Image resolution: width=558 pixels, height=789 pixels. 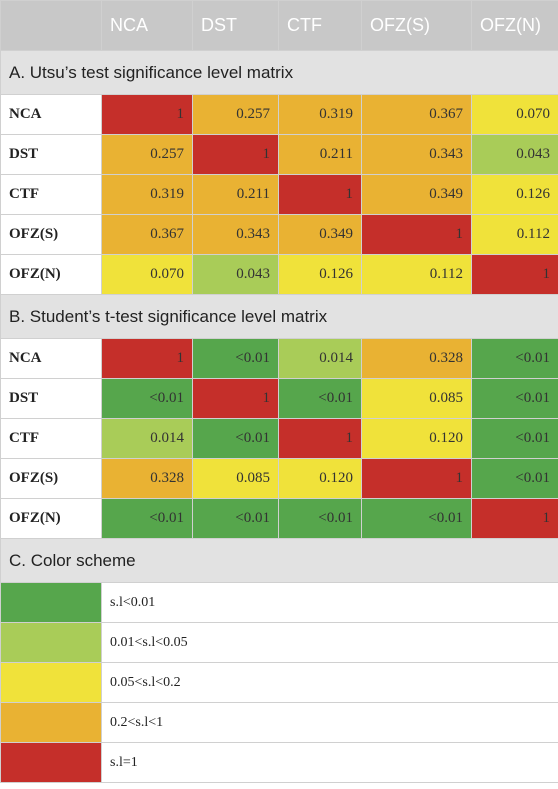 I want to click on student-matrix-row: NCA 1 <0.01 0.014 0.328 <0.01, so click(x=279, y=358).